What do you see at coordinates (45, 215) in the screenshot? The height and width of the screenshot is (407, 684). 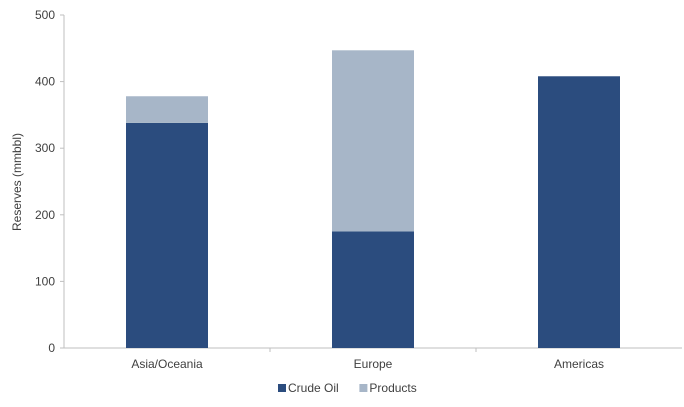 I see `y-tick-label: 200` at bounding box center [45, 215].